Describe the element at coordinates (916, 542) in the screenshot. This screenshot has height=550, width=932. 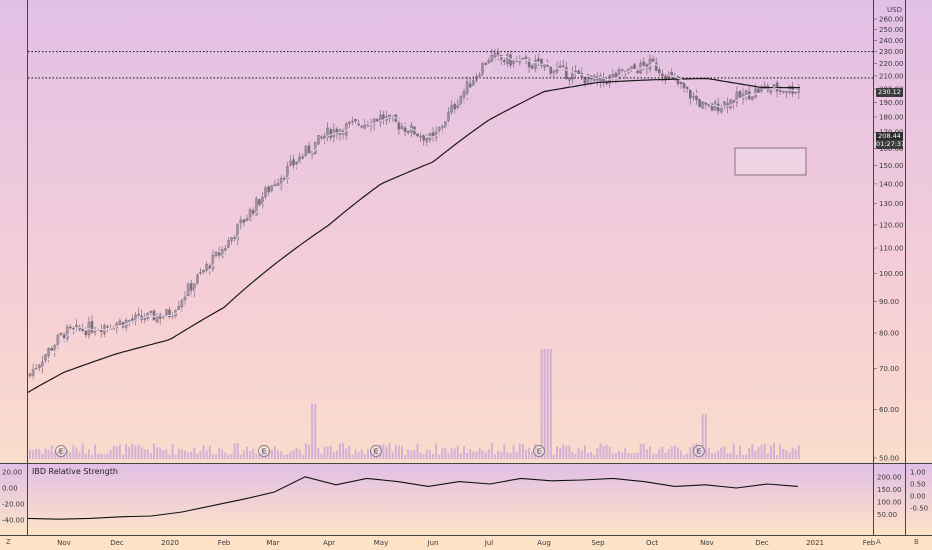
I see `corner-label-right: B` at that location.